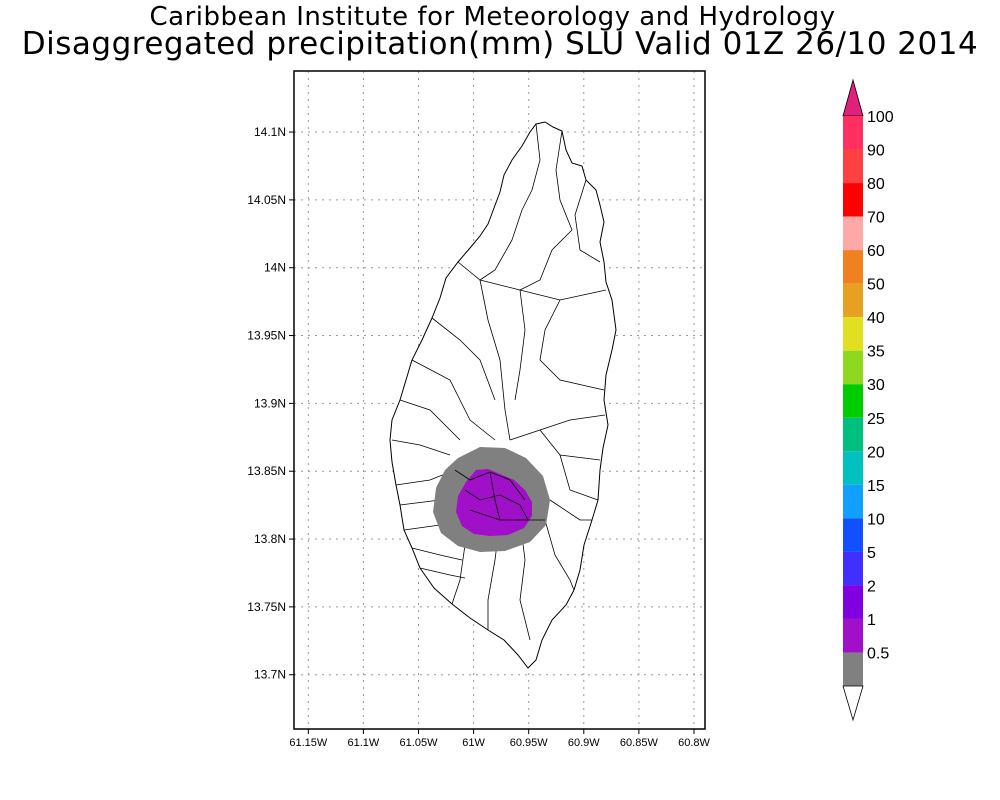 This screenshot has height=800, width=1000. What do you see at coordinates (266, 336) in the screenshot?
I see `lat-tick-label: 13.95N` at bounding box center [266, 336].